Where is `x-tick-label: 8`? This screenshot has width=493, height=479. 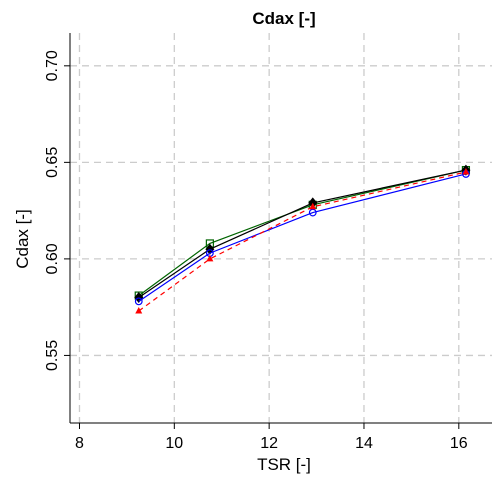
x-tick-label: 8 is located at coordinates (79, 443).